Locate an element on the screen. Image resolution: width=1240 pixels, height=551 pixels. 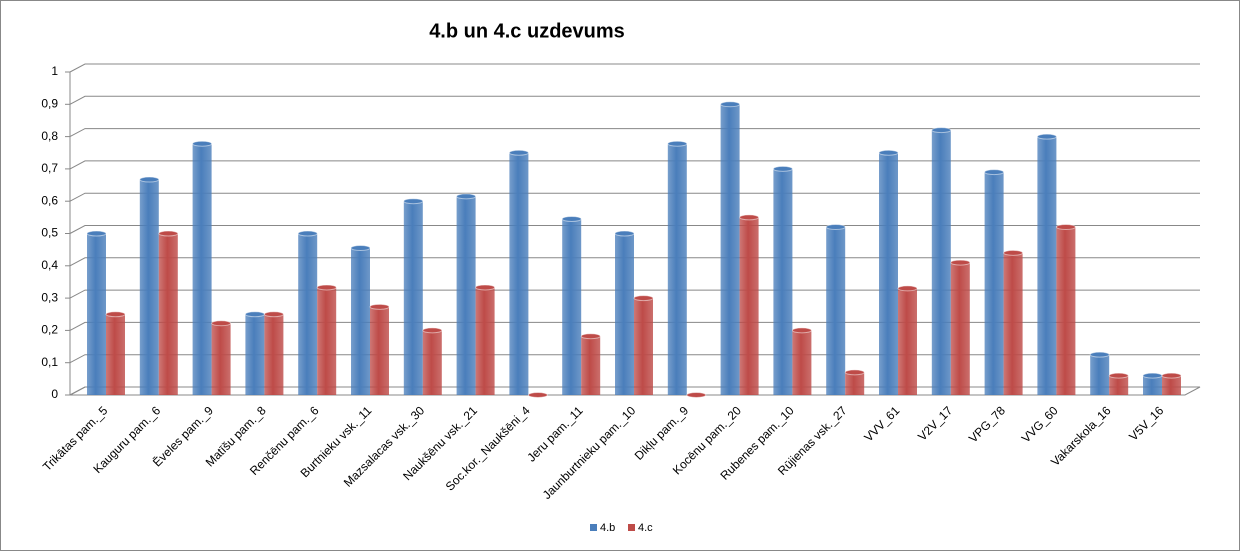
y-tick-label: 0,7 is located at coordinates (49, 168).